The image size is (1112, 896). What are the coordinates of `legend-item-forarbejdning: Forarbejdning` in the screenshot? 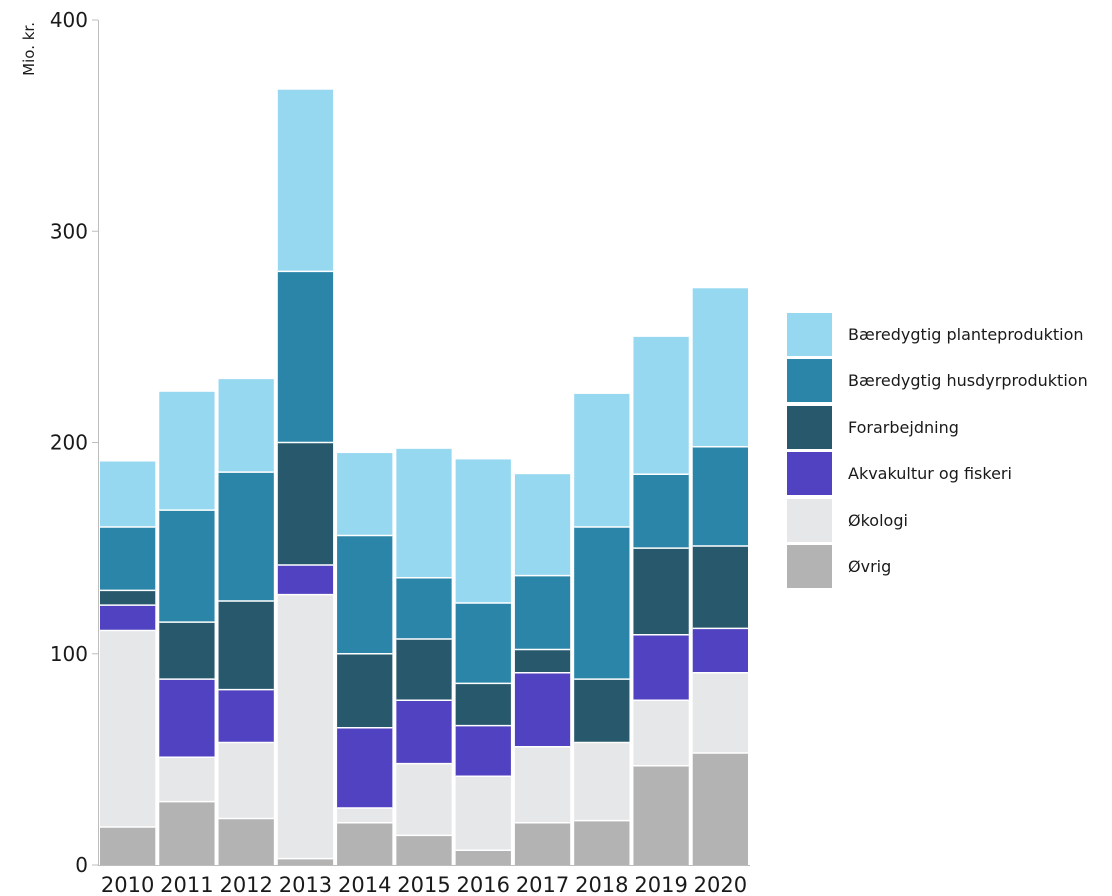 It's located at (937, 427).